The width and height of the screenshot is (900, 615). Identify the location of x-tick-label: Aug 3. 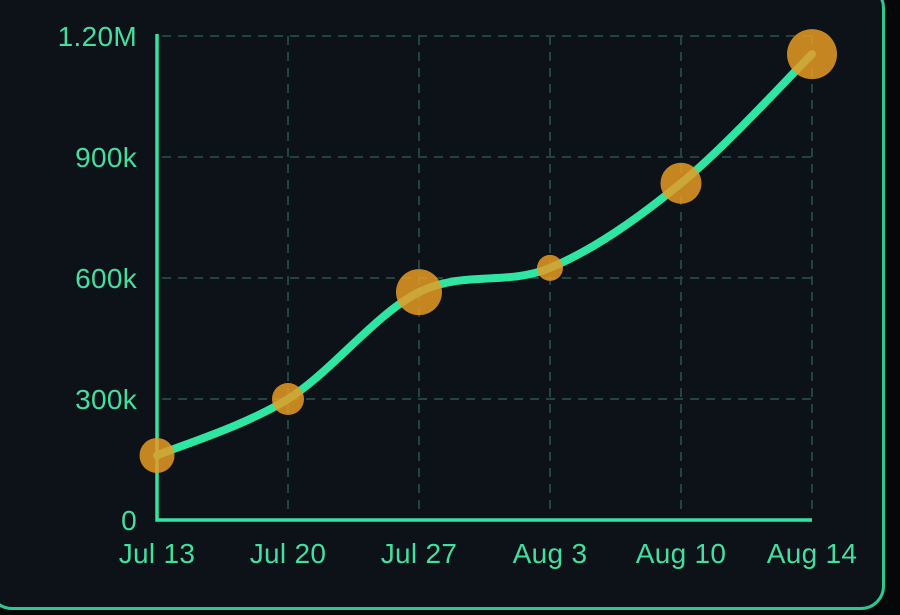
(550, 553).